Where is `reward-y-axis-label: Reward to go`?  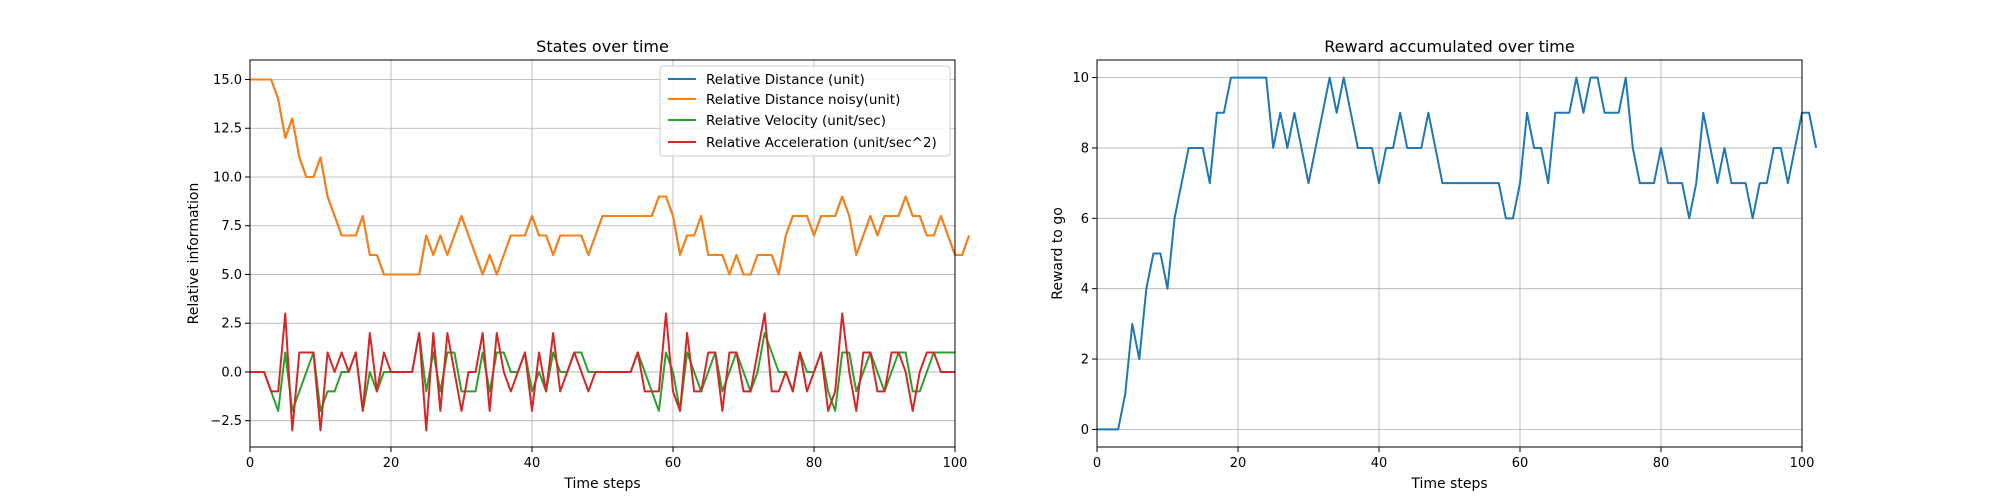 reward-y-axis-label: Reward to go is located at coordinates (1058, 253).